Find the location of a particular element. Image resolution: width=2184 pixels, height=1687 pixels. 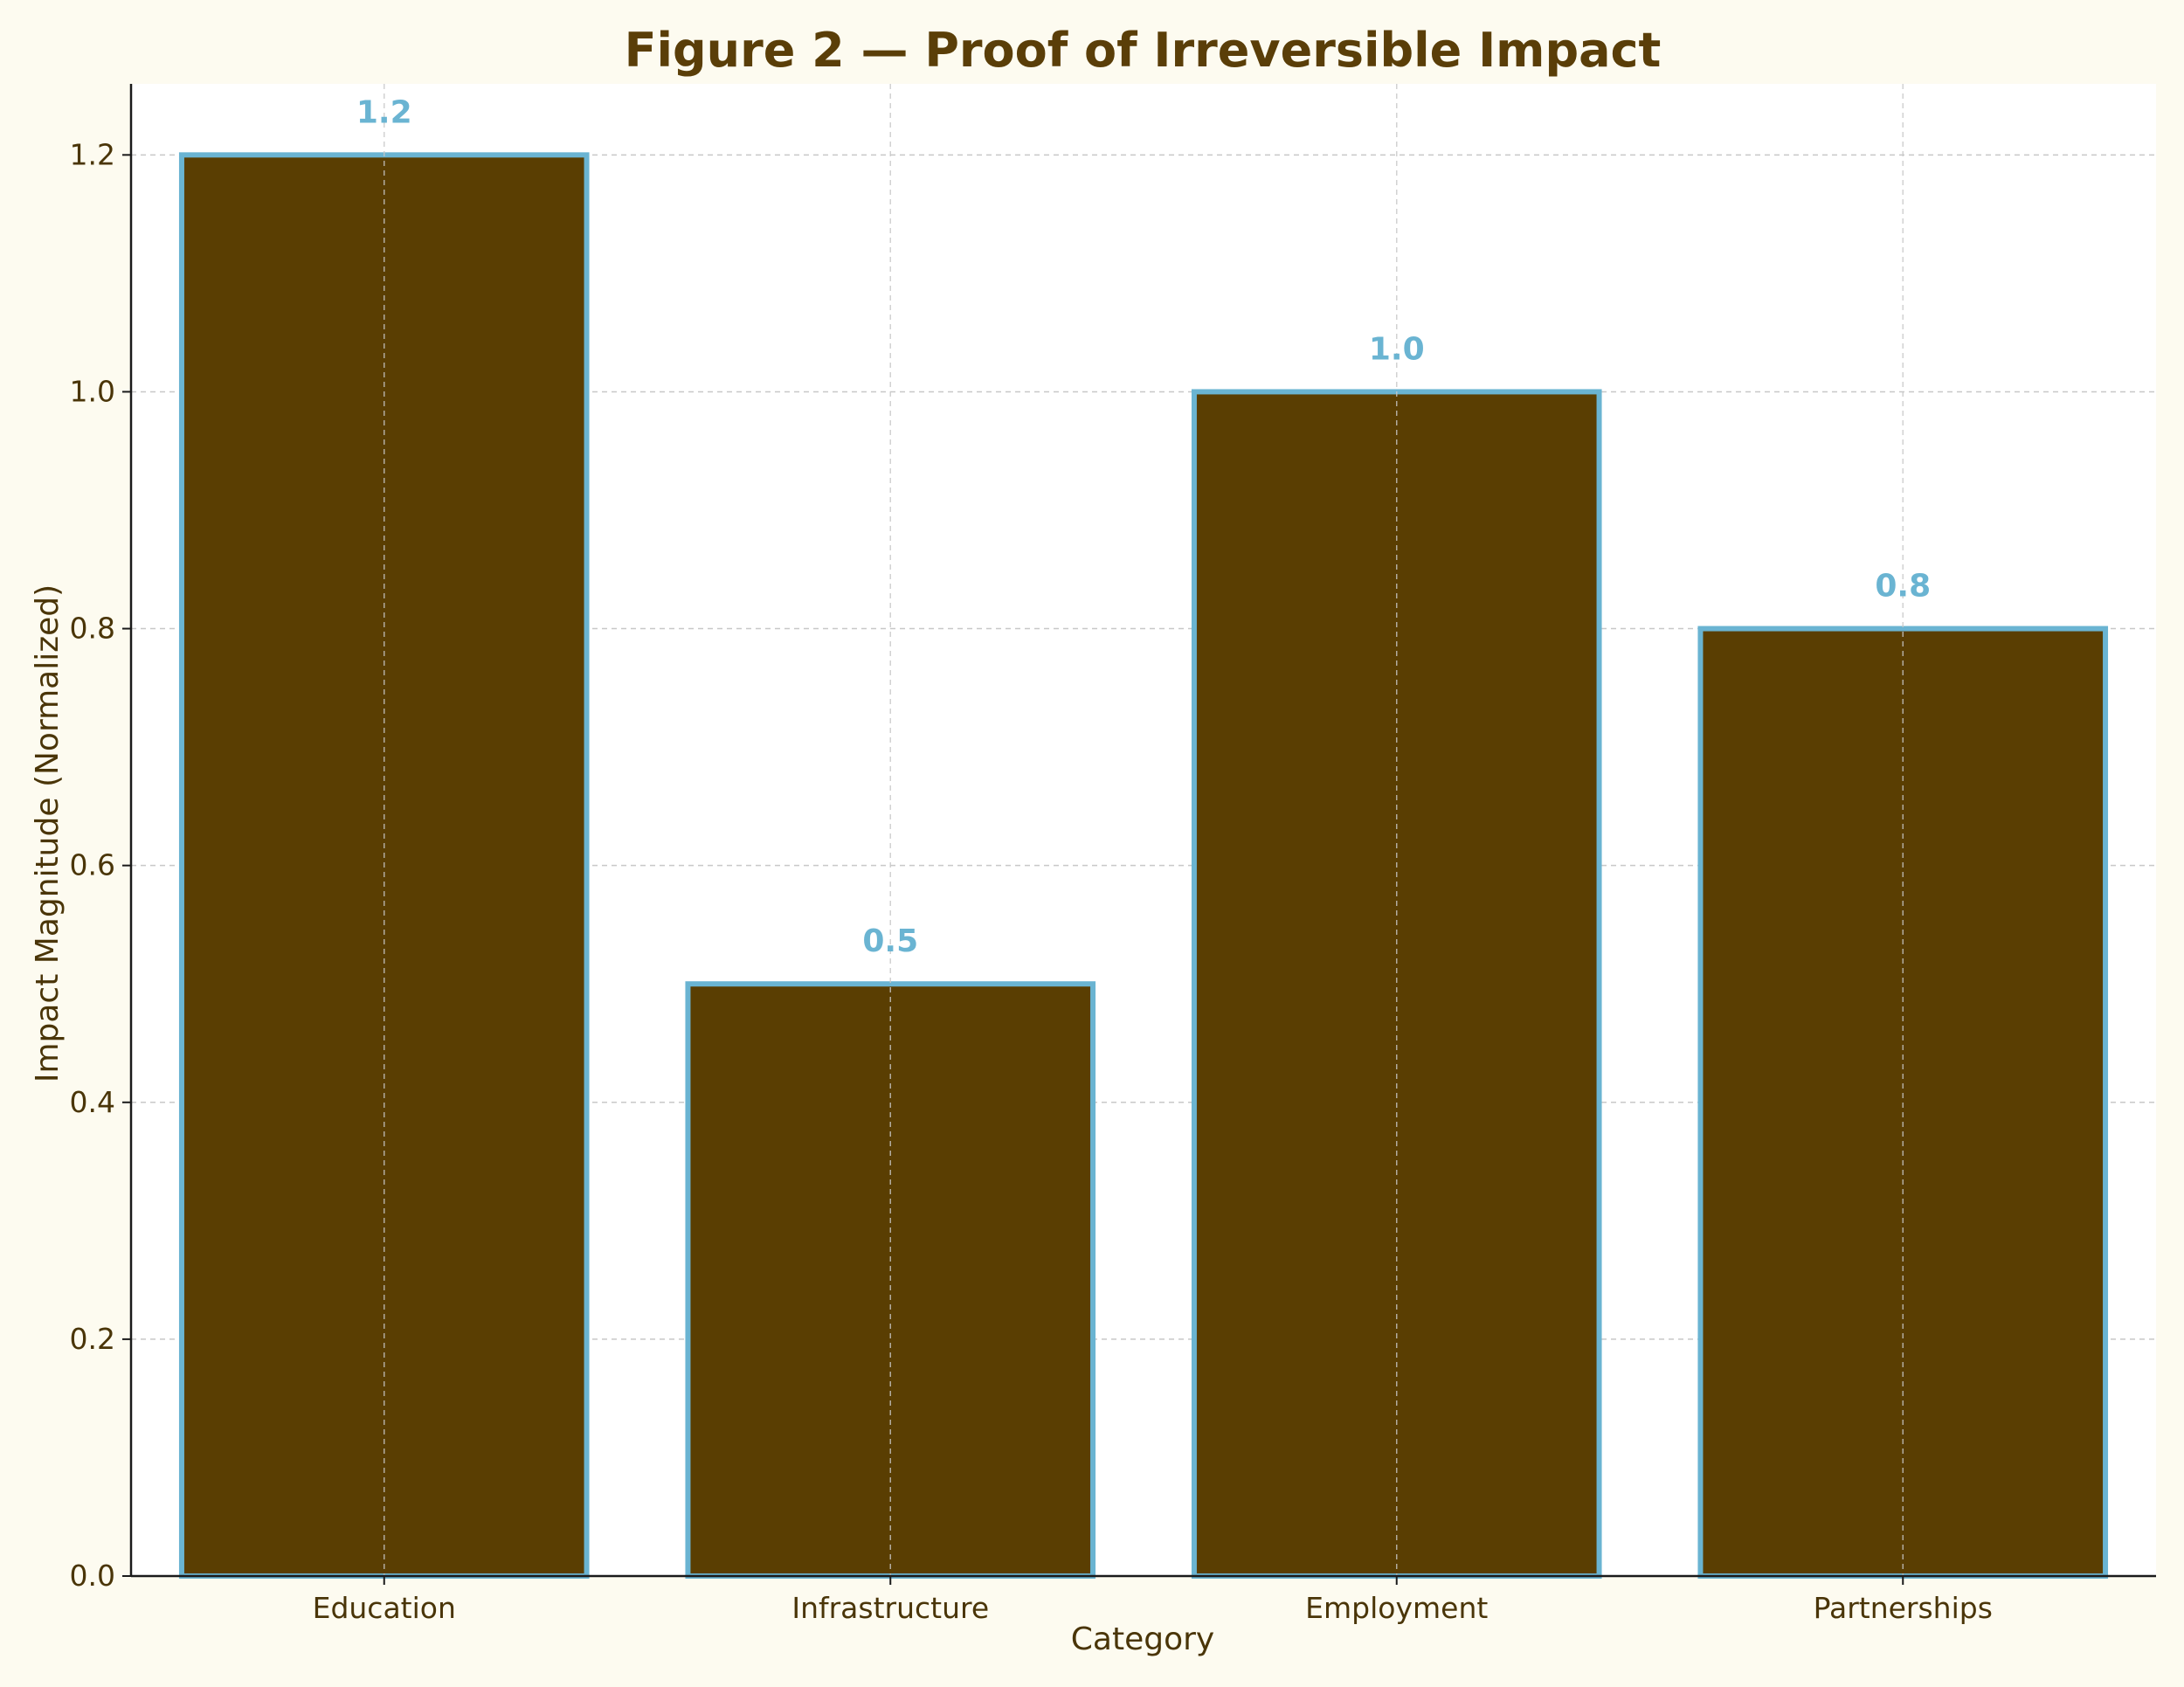

chart-title: Figure 2 — Proof of Irreversible Impact is located at coordinates (1143, 50).